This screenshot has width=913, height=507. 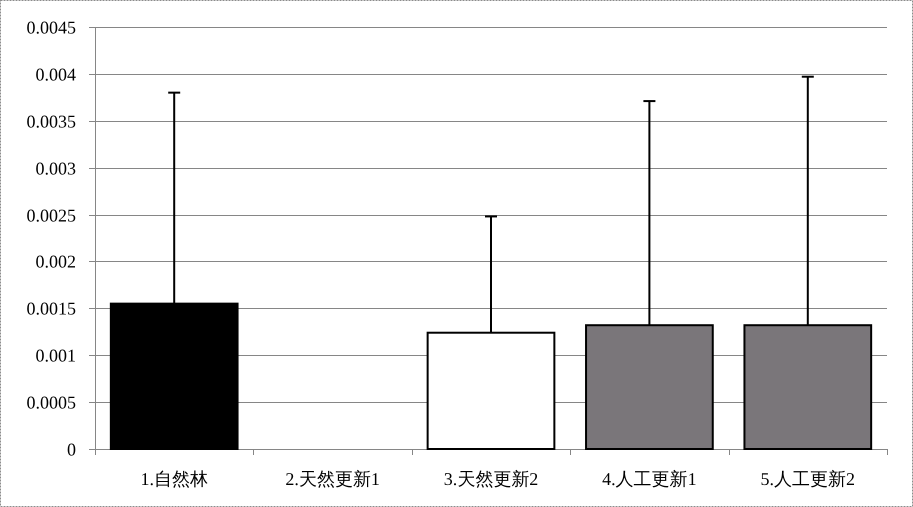 What do you see at coordinates (56, 356) in the screenshot?
I see `y-tick-label: 0.001` at bounding box center [56, 356].